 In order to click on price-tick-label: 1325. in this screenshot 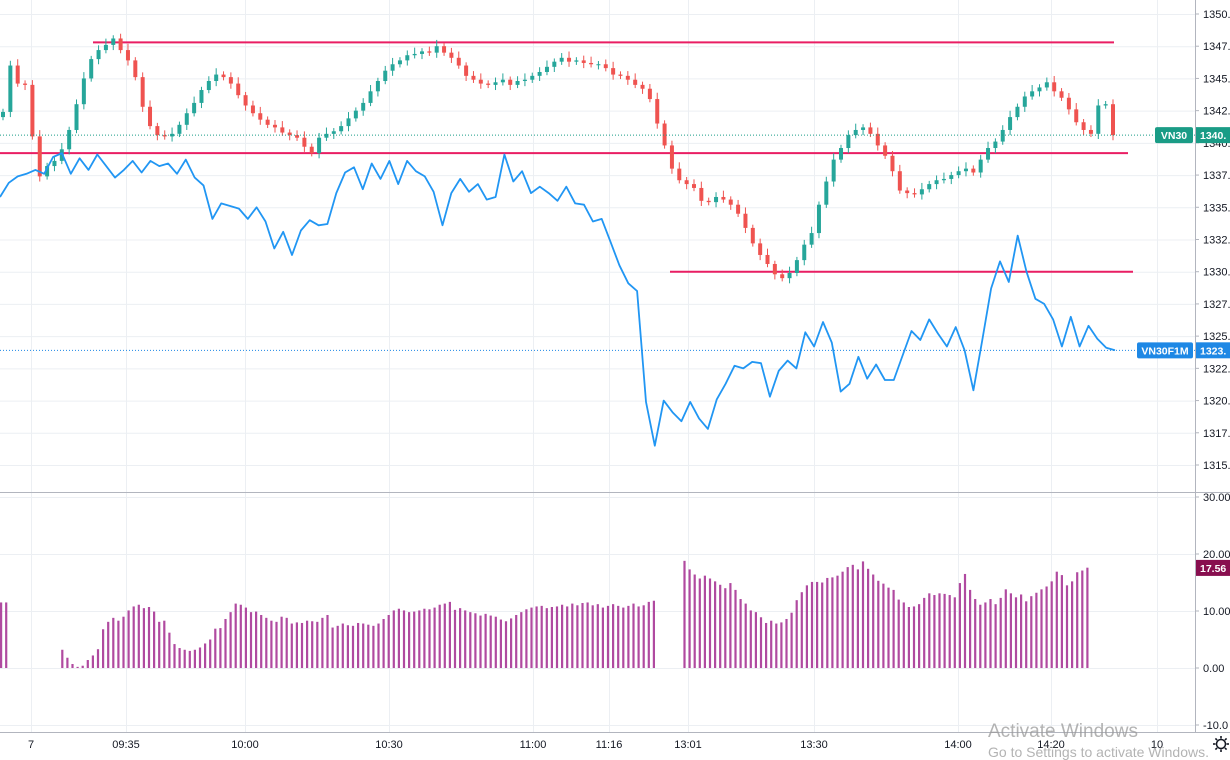, I will do `click(1216, 337)`.